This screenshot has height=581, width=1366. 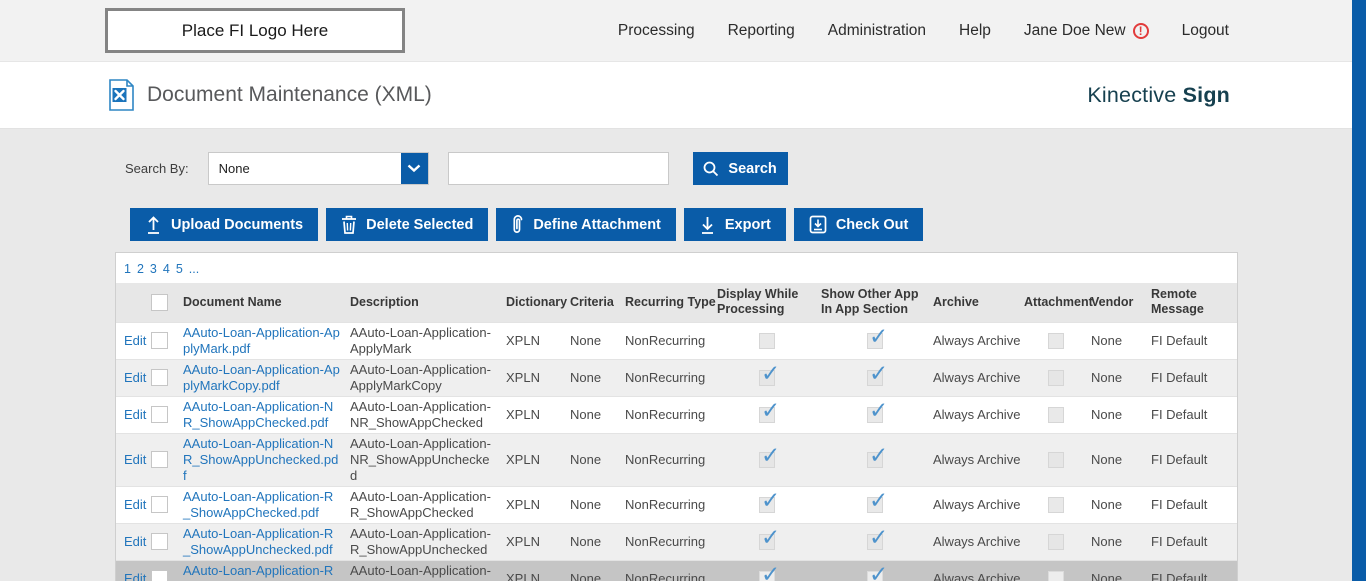 I want to click on download-icon, so click(x=707, y=225).